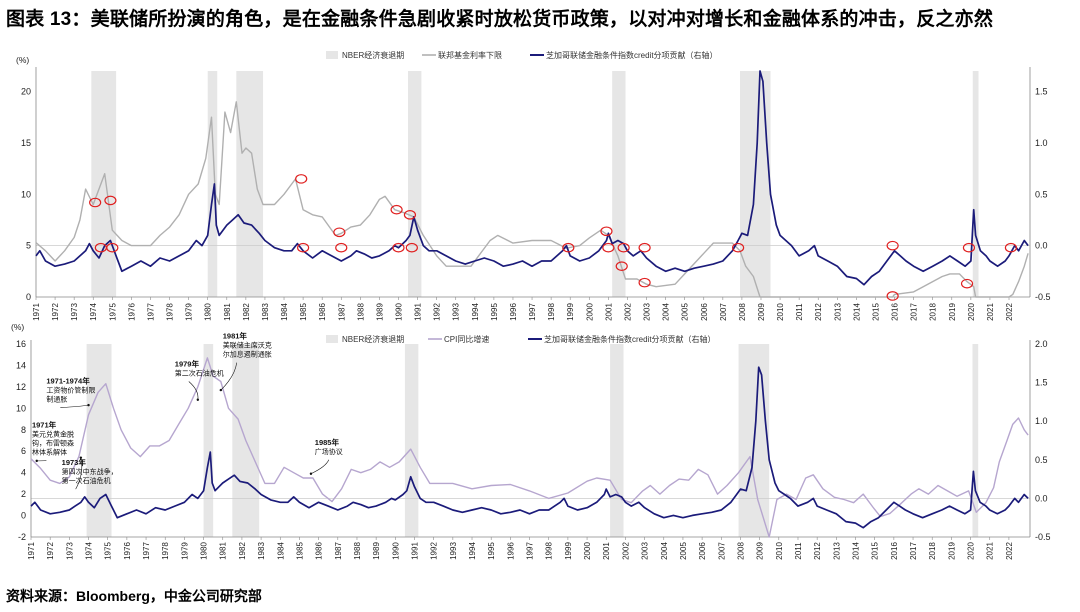 This screenshot has height=612, width=1080. Describe the element at coordinates (798, 551) in the screenshot. I see `year-tick-label: 2011` at that location.